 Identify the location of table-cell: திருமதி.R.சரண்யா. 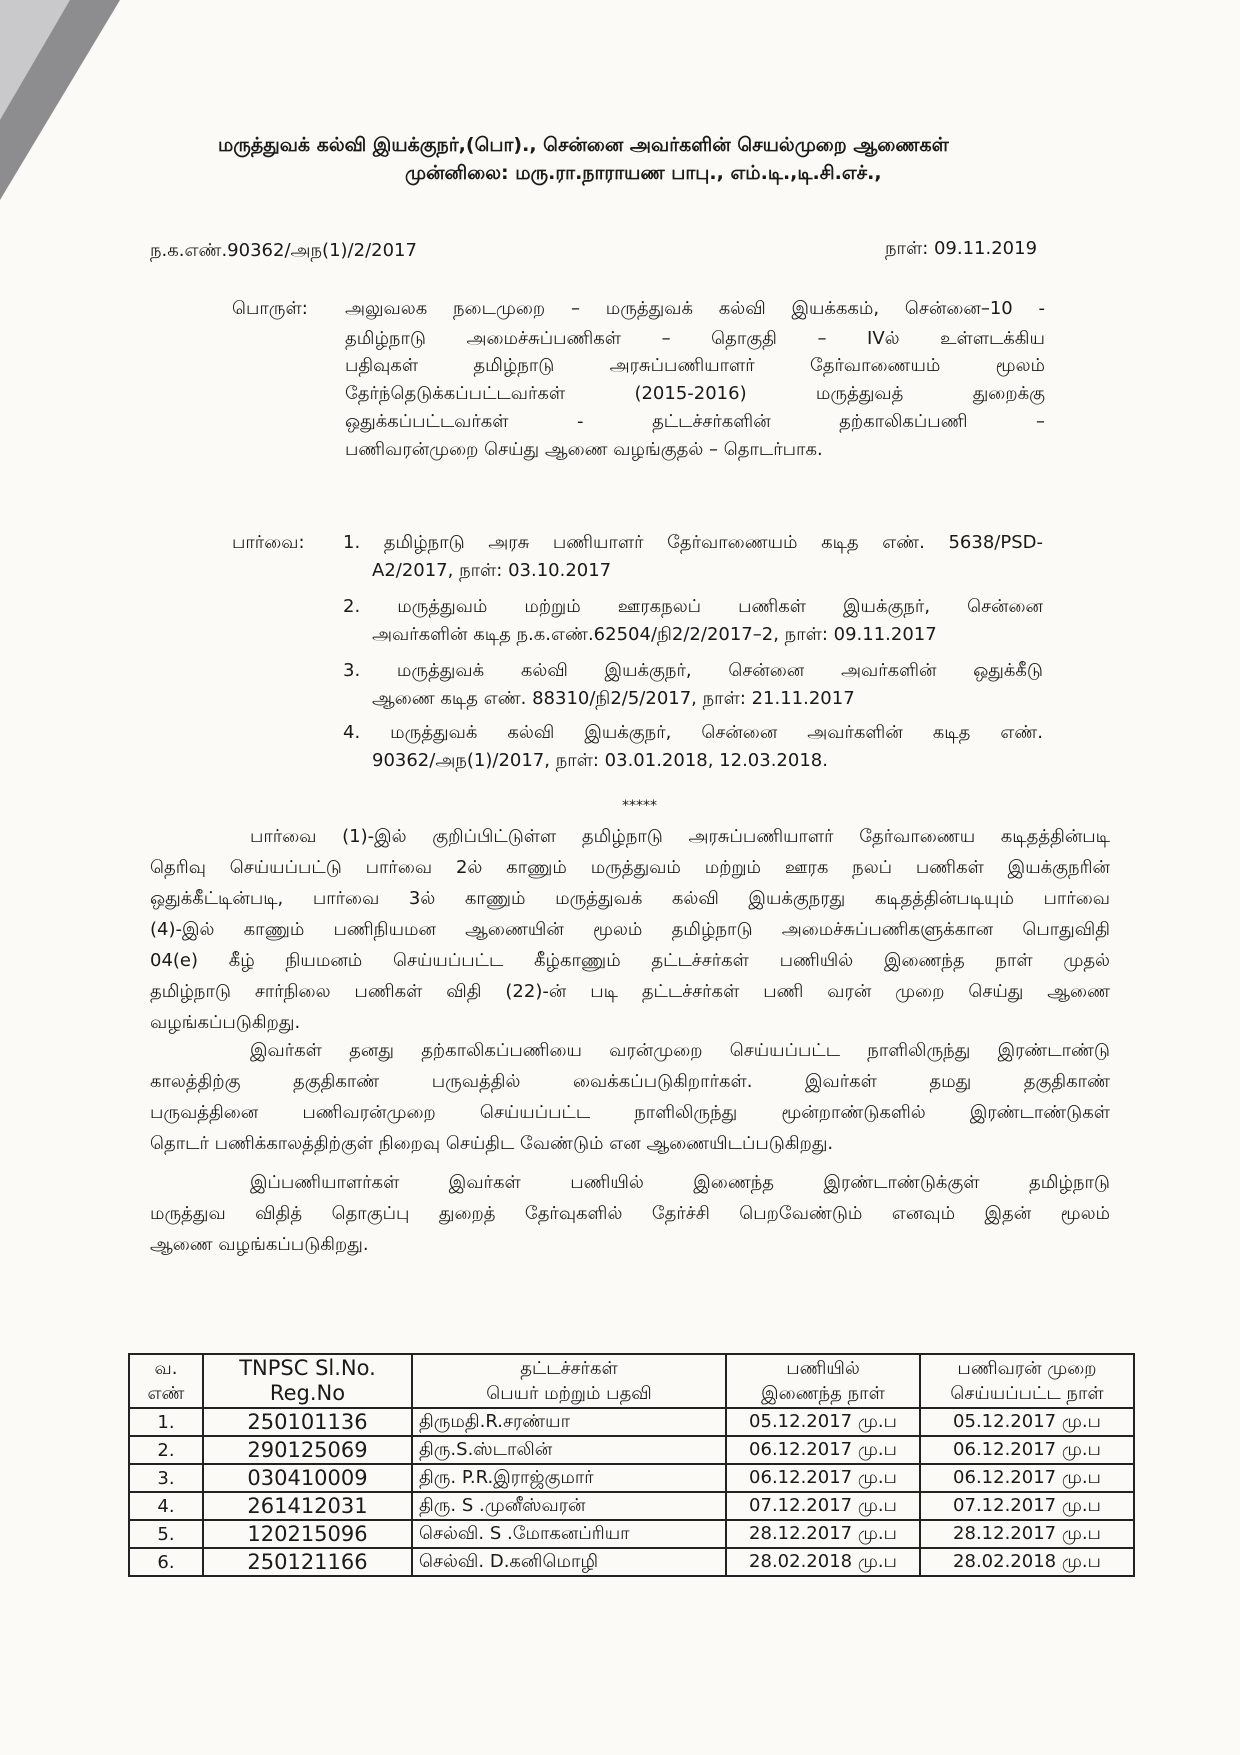
(569, 1422).